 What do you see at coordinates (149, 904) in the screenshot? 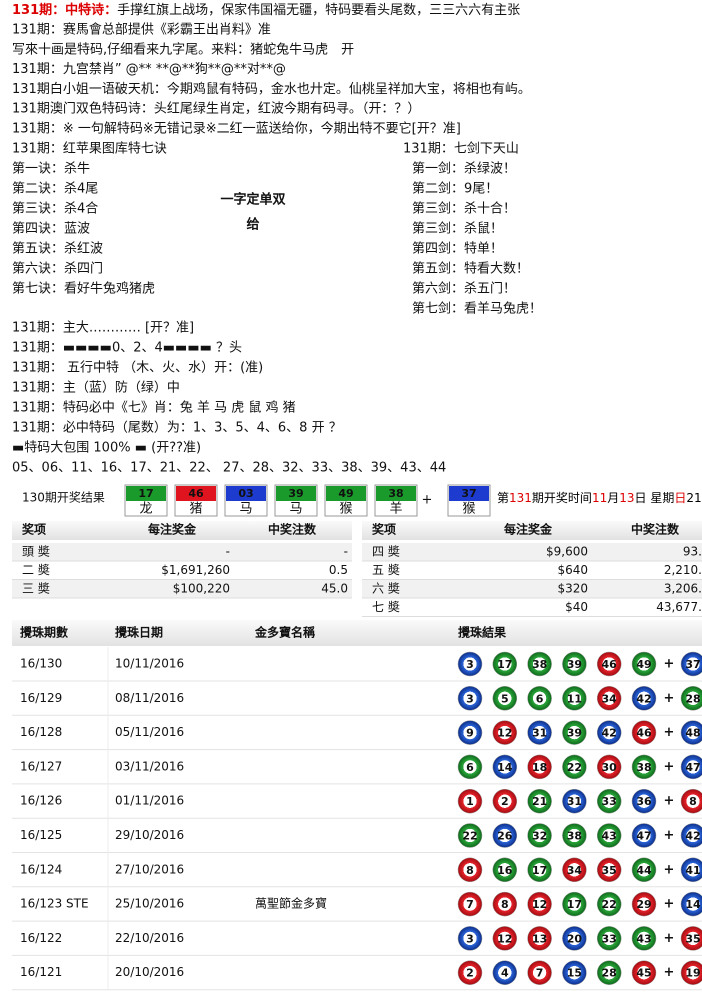
I see `result-date: 25/10/2016` at bounding box center [149, 904].